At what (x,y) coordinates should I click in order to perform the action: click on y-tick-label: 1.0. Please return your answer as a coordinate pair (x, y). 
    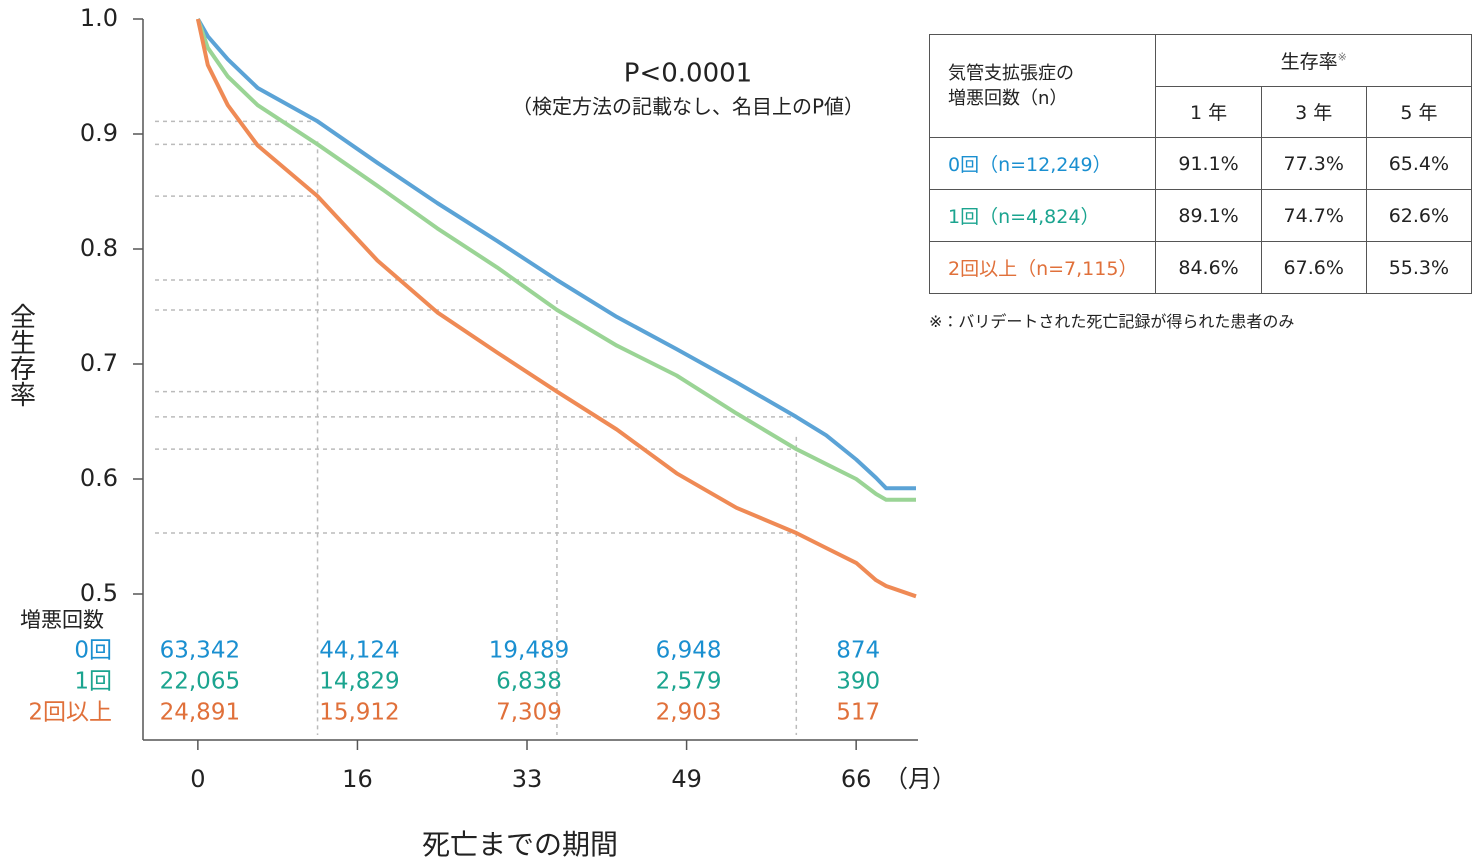
    Looking at the image, I should click on (99, 18).